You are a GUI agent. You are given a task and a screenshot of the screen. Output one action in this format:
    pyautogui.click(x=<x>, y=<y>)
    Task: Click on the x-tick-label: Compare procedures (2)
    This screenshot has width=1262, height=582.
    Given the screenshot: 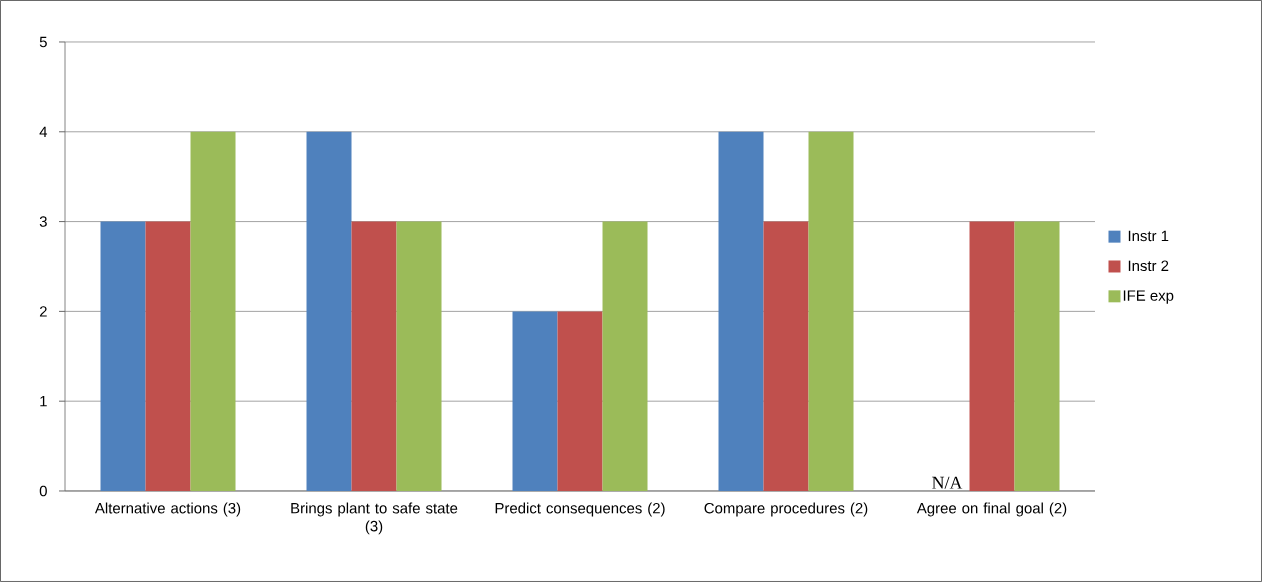 What is the action you would take?
    pyautogui.click(x=786, y=509)
    